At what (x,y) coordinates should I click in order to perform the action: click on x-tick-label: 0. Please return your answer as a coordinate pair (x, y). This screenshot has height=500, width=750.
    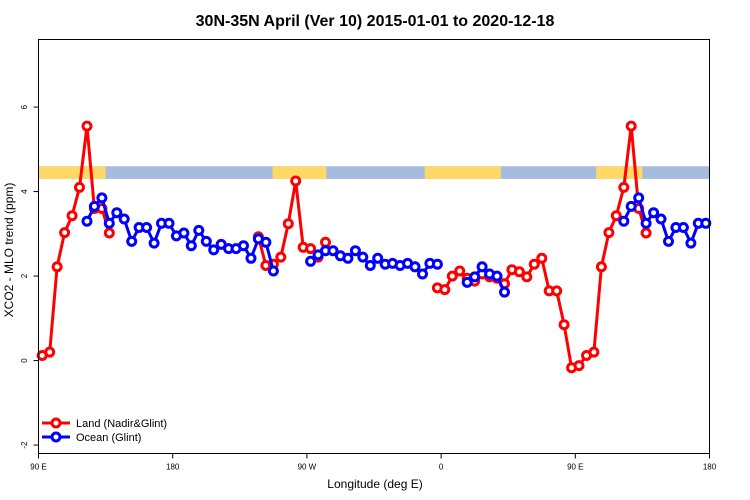
    Looking at the image, I should click on (441, 467).